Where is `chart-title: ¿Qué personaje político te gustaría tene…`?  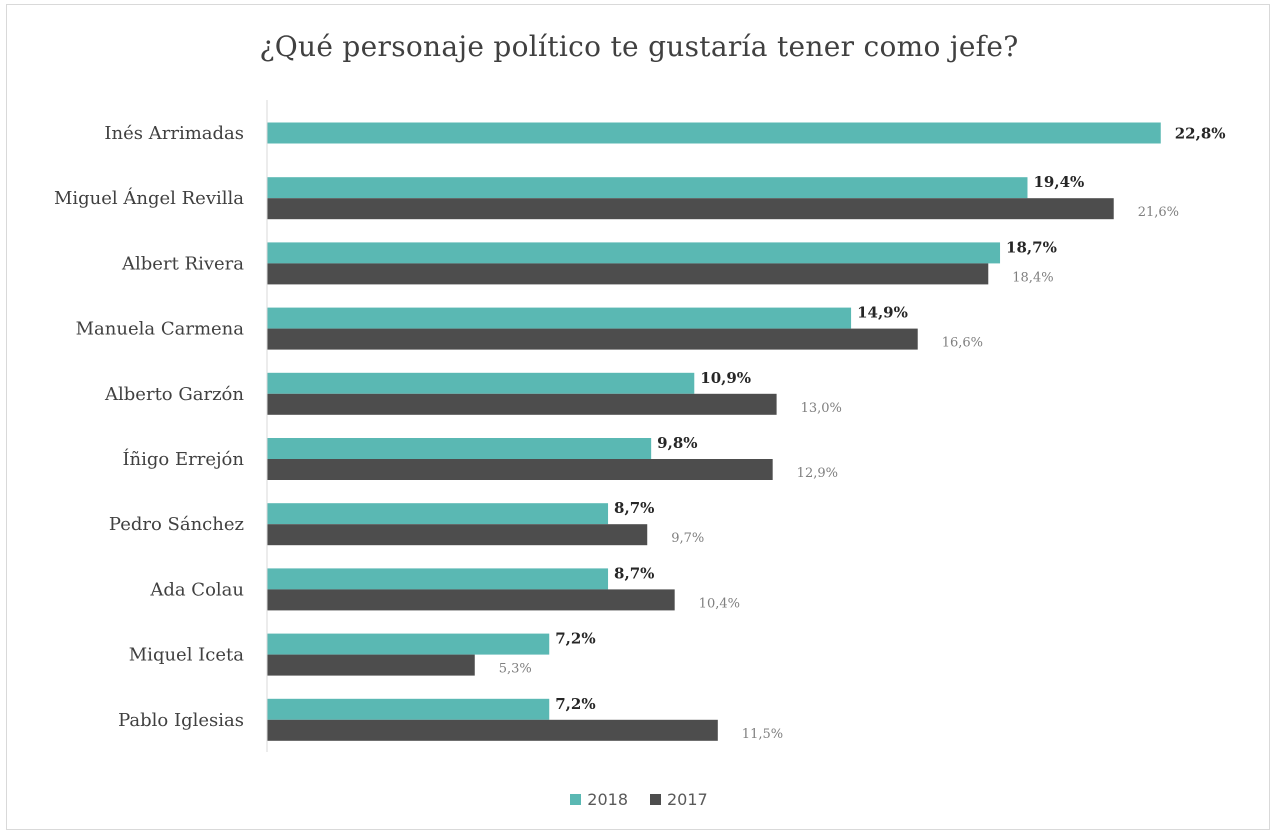
chart-title: ¿Qué personaje político te gustaría tene… is located at coordinates (639, 46).